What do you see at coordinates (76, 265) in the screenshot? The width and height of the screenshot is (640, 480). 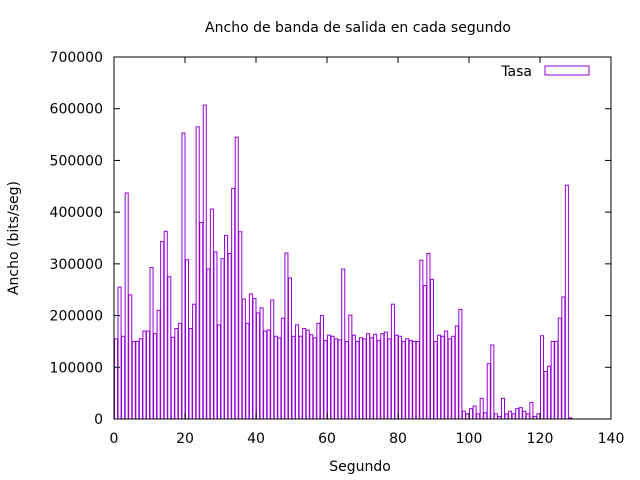 I see `y-tick-label: 300000` at bounding box center [76, 265].